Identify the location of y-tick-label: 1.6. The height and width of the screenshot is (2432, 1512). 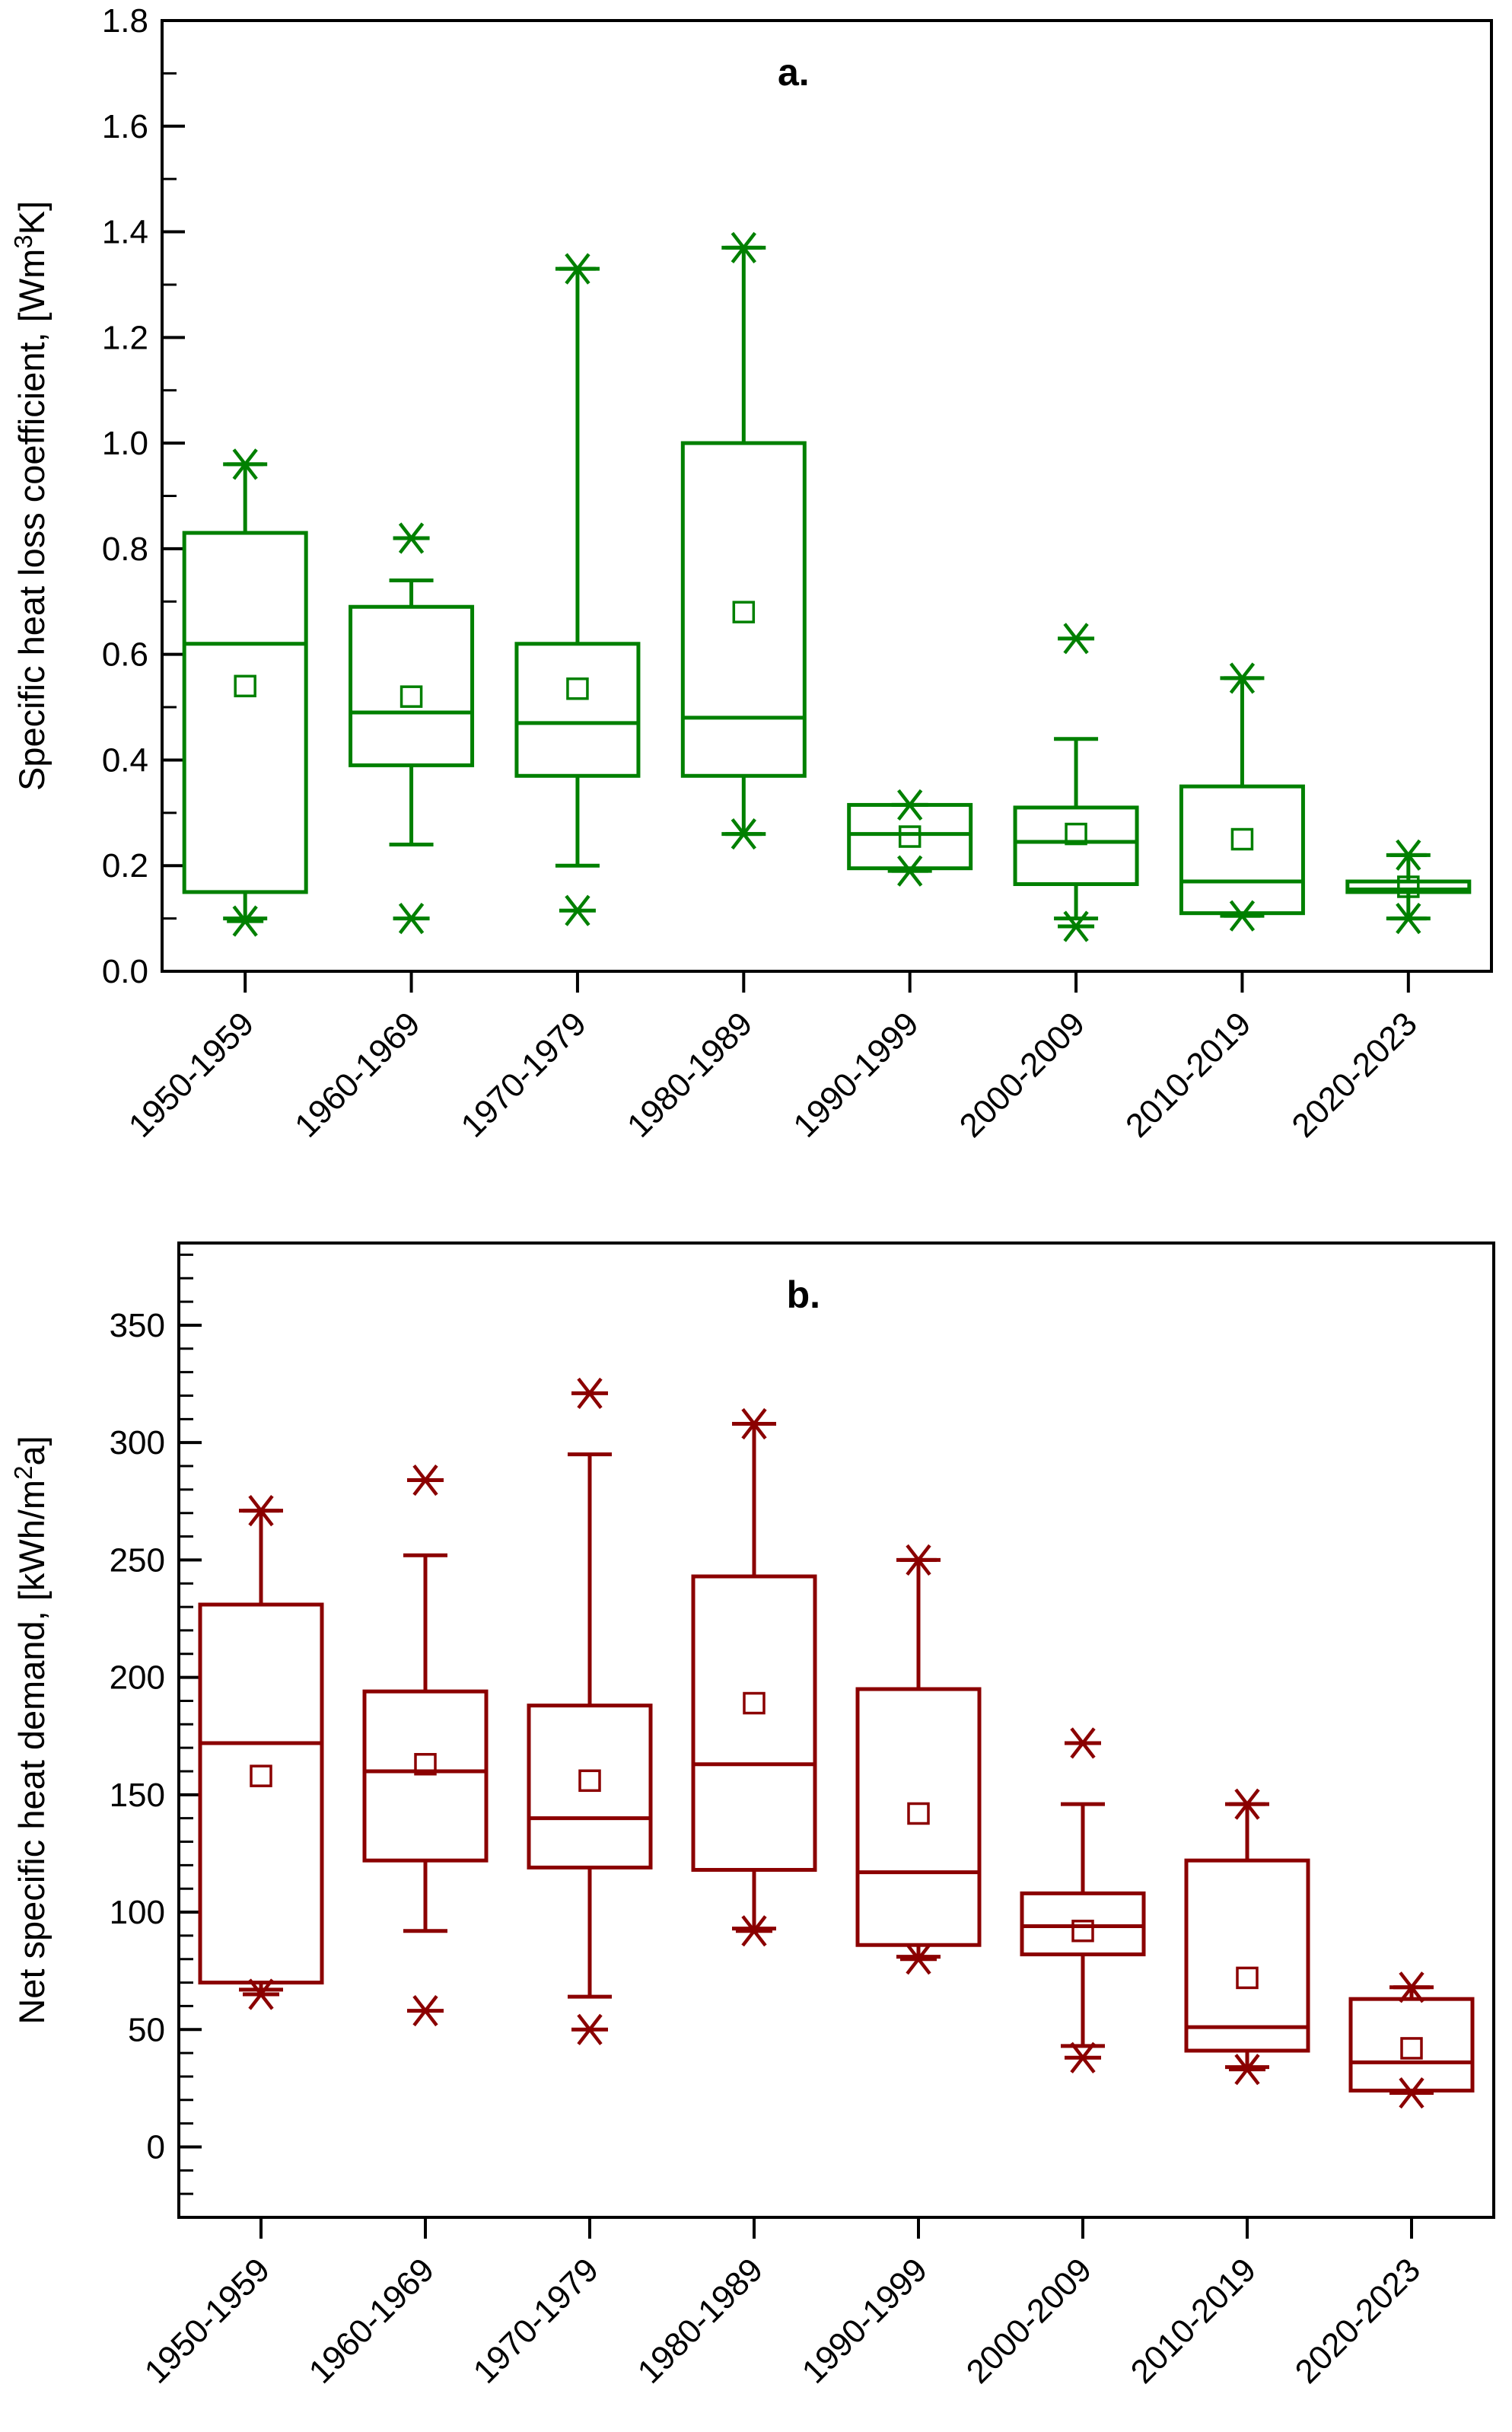
(125, 126).